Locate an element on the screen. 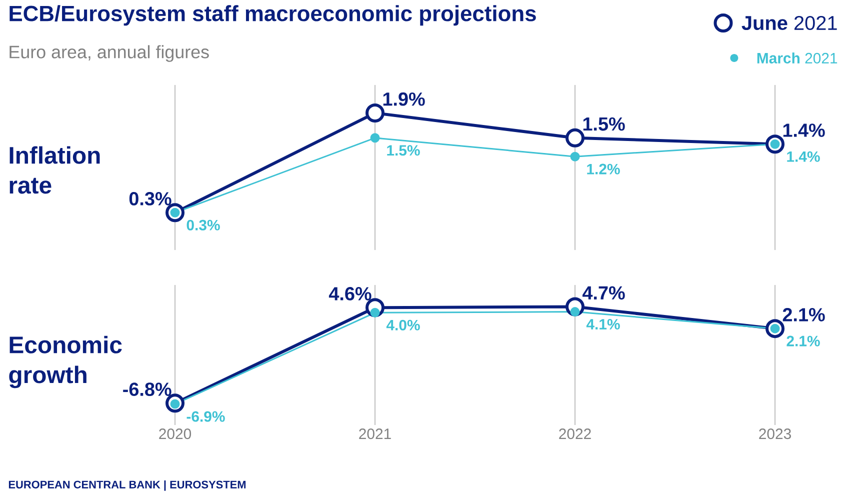  y-axis-title: Economic growth is located at coordinates (65, 362).